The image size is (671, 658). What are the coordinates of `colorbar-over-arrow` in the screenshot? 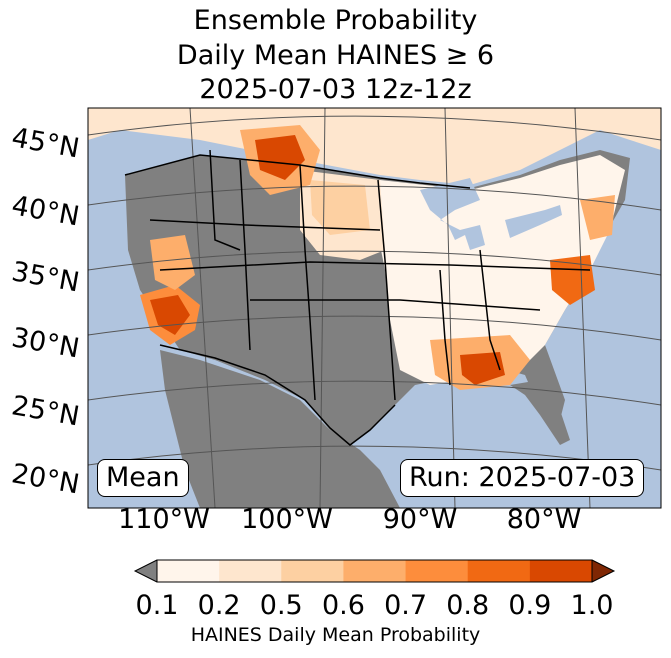 It's located at (603, 571).